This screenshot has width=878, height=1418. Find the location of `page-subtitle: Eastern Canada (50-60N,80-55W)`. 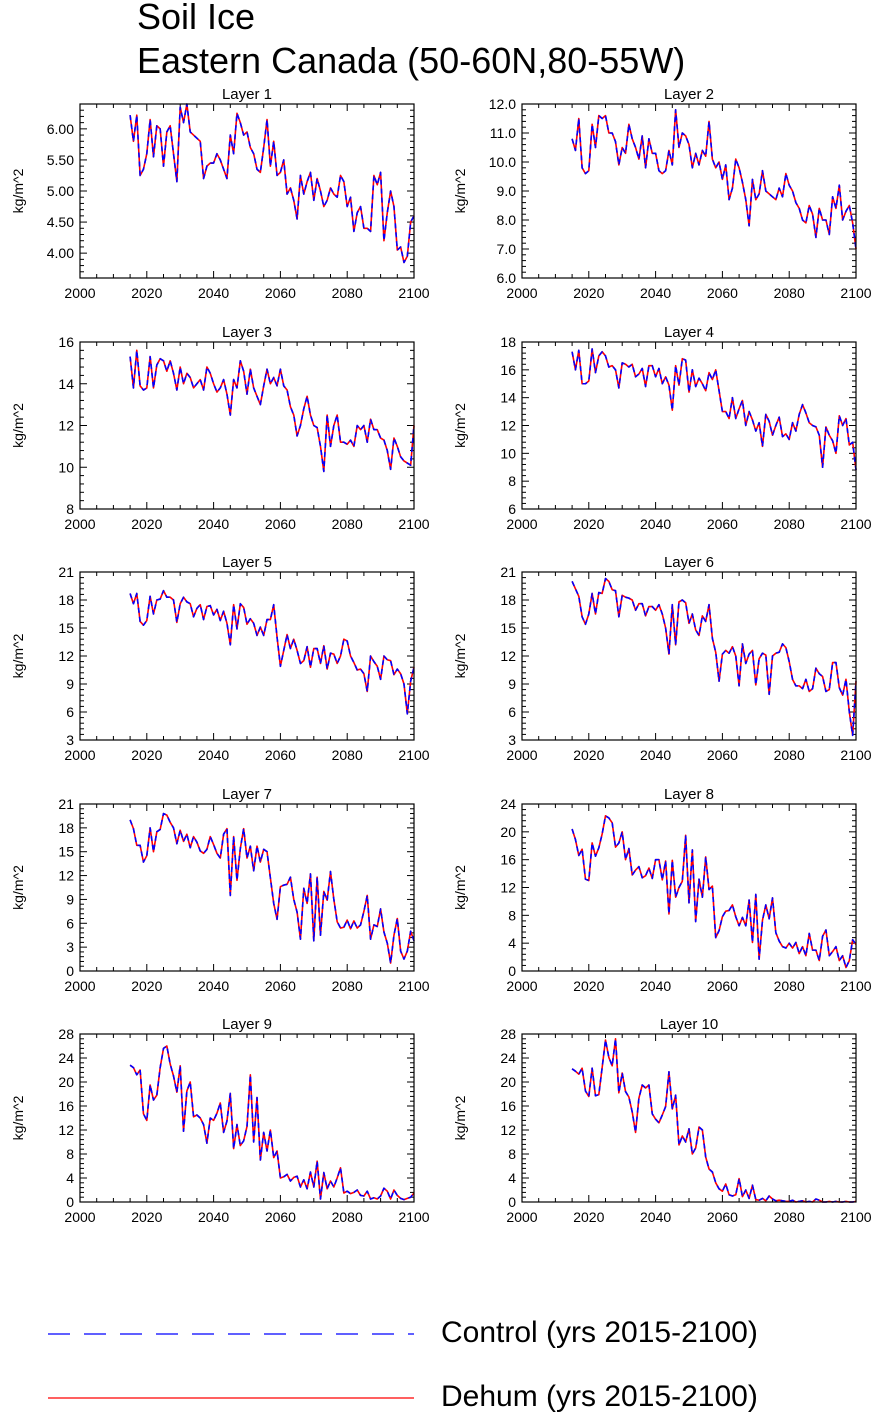

page-subtitle: Eastern Canada (50-60N,80-55W) is located at coordinates (411, 60).